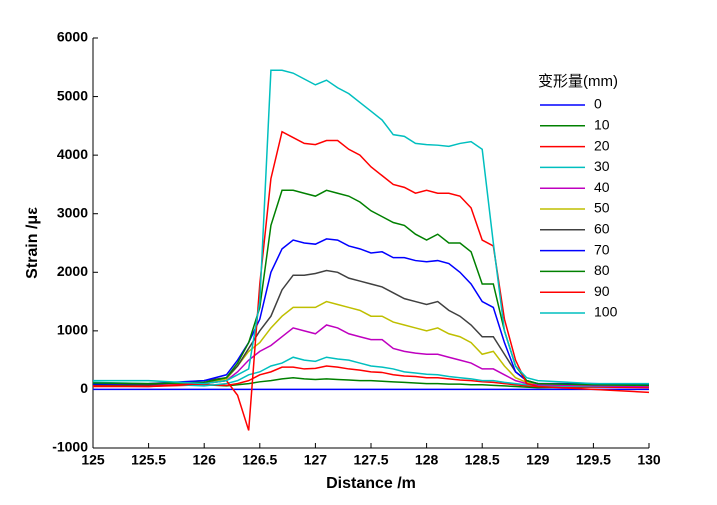 The height and width of the screenshot is (505, 717). What do you see at coordinates (32, 243) in the screenshot?
I see `y-axis-label: Strain /με` at bounding box center [32, 243].